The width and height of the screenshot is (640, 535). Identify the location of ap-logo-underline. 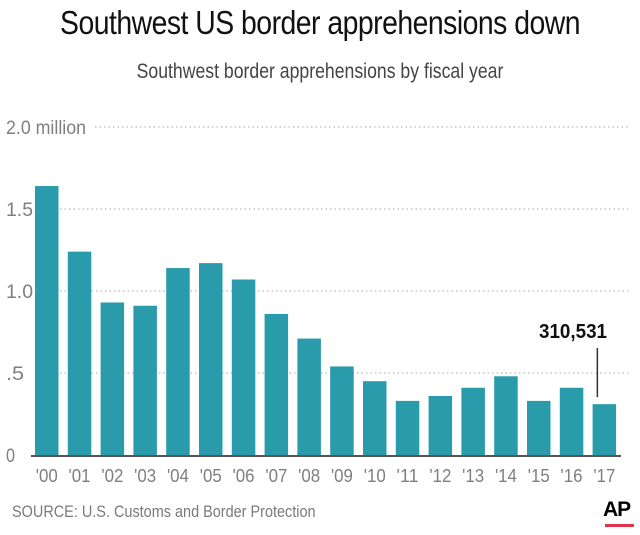
(619, 525).